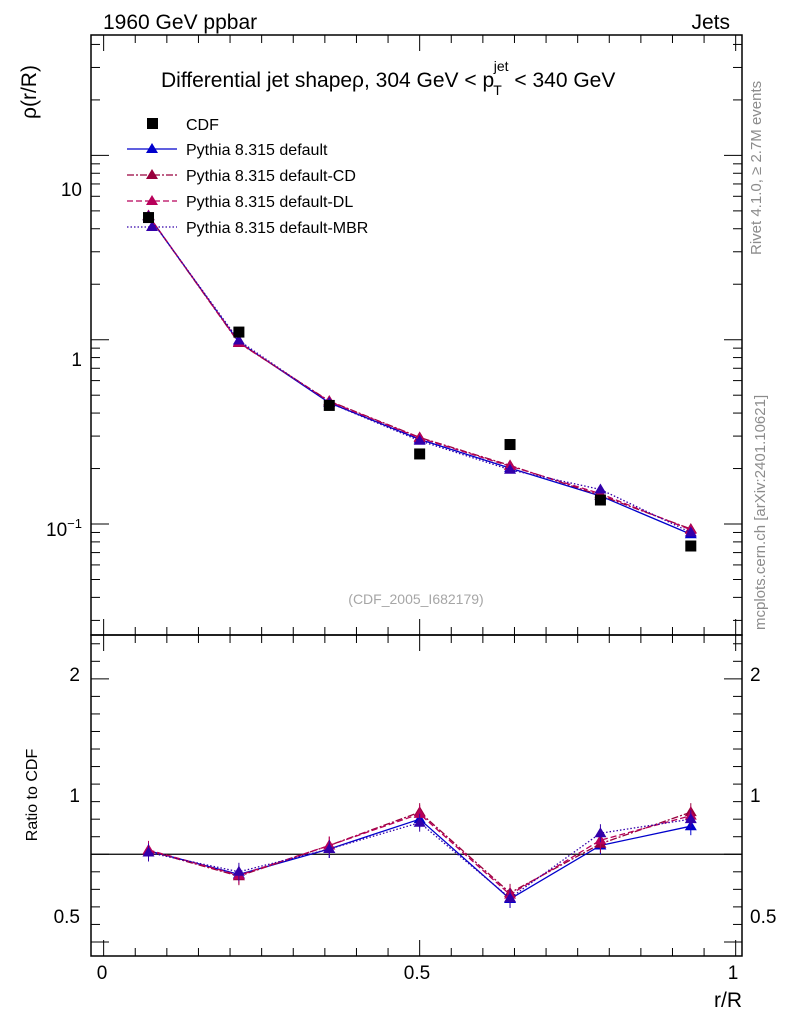 This screenshot has width=786, height=1024. What do you see at coordinates (76, 360) in the screenshot?
I see `y-tick-label-1: 1` at bounding box center [76, 360].